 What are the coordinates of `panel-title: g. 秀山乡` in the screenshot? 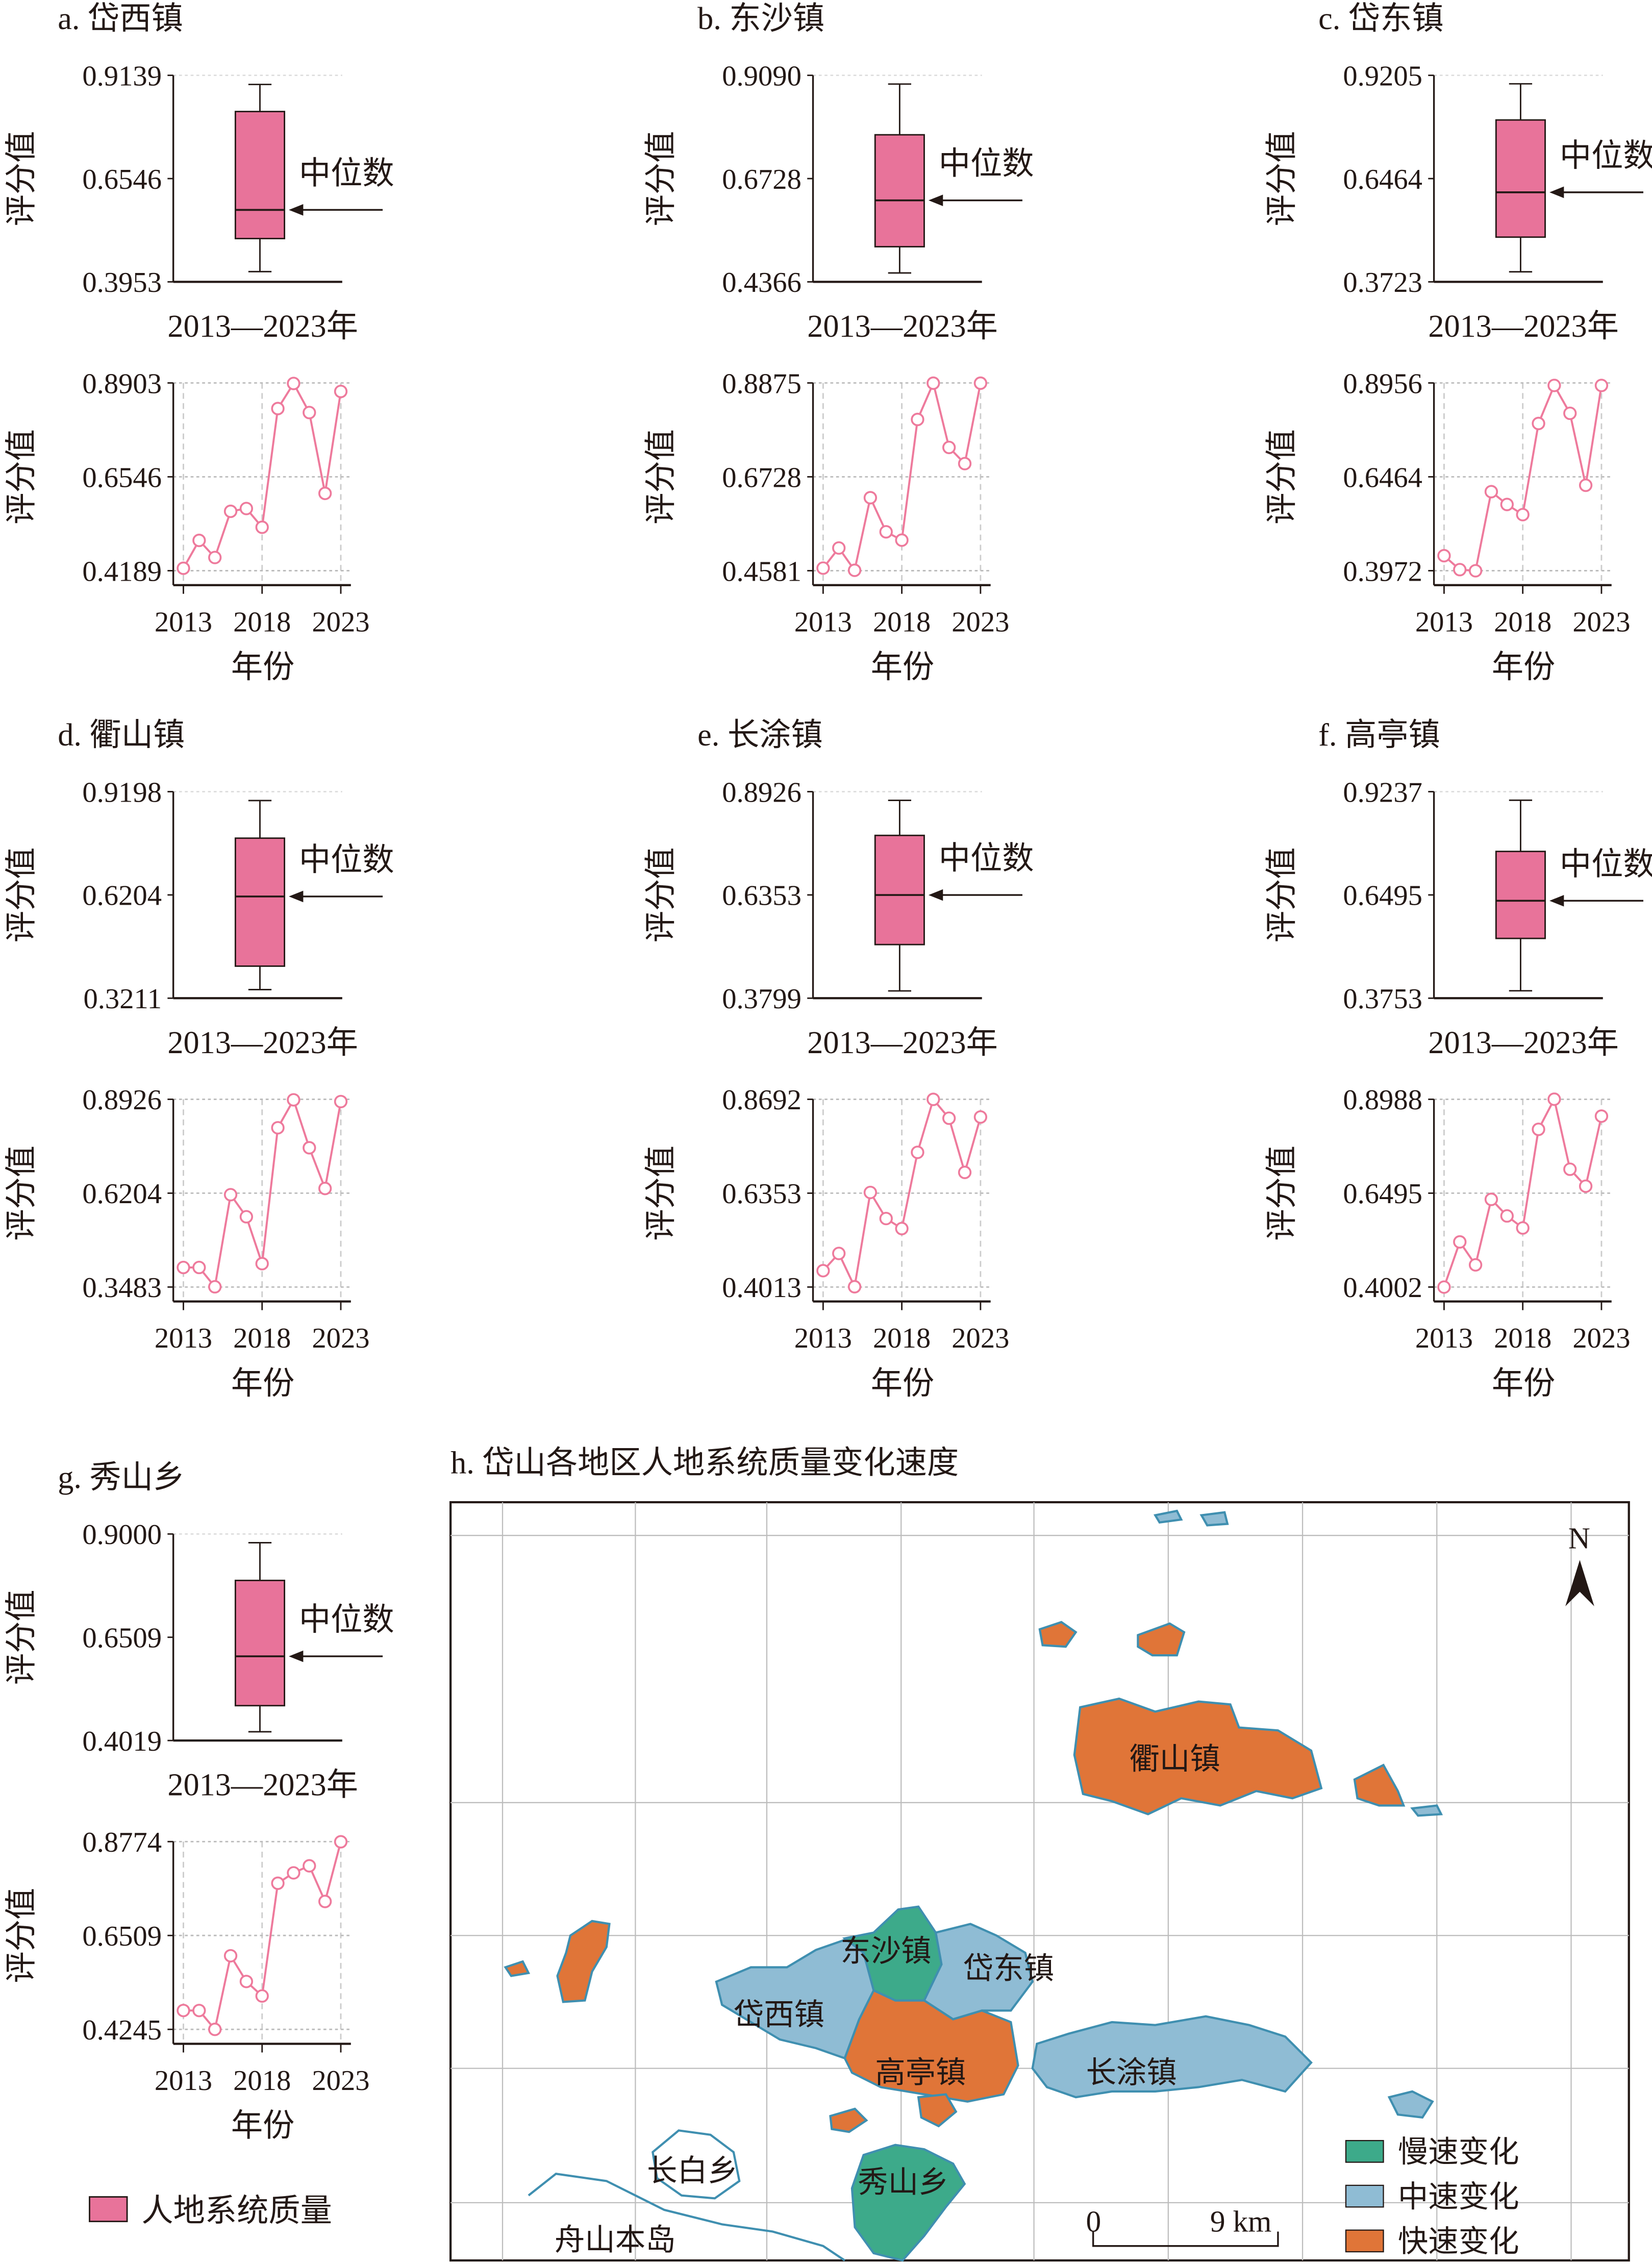 It's located at (121, 1477).